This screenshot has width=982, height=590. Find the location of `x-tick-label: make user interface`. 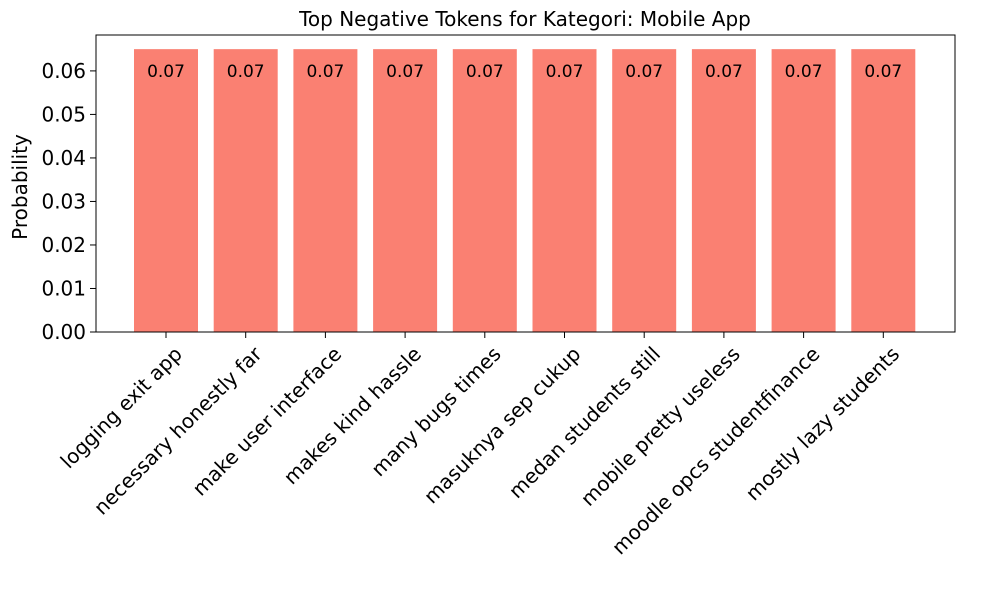

x-tick-label: make user interface is located at coordinates (267, 421).